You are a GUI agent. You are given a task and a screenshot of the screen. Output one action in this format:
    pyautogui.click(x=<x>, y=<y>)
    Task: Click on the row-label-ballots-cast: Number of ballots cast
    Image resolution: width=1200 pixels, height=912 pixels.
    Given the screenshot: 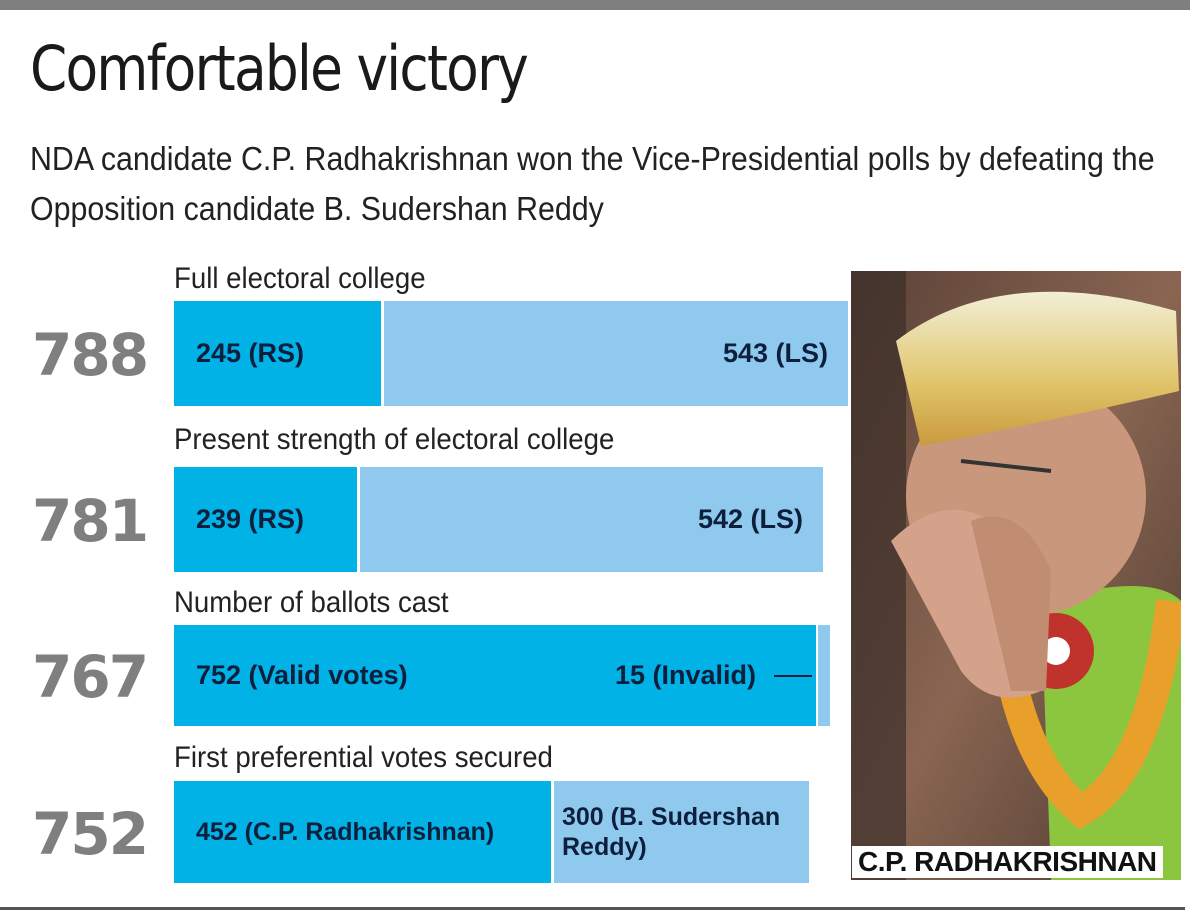 What is the action you would take?
    pyautogui.click(x=311, y=602)
    